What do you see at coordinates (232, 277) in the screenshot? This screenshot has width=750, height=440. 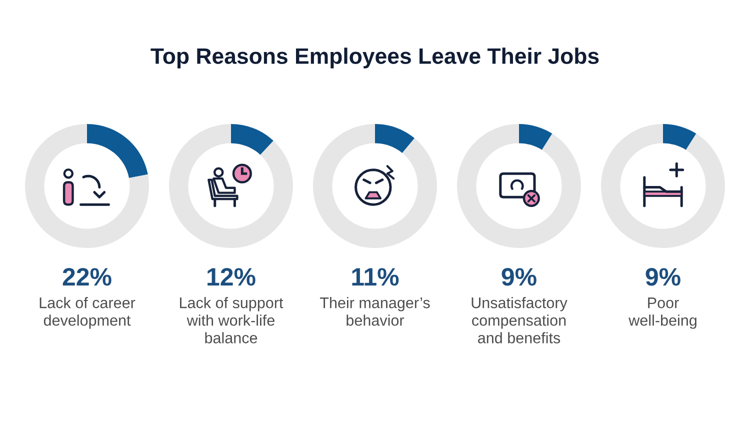 I see `text: 12%` at bounding box center [232, 277].